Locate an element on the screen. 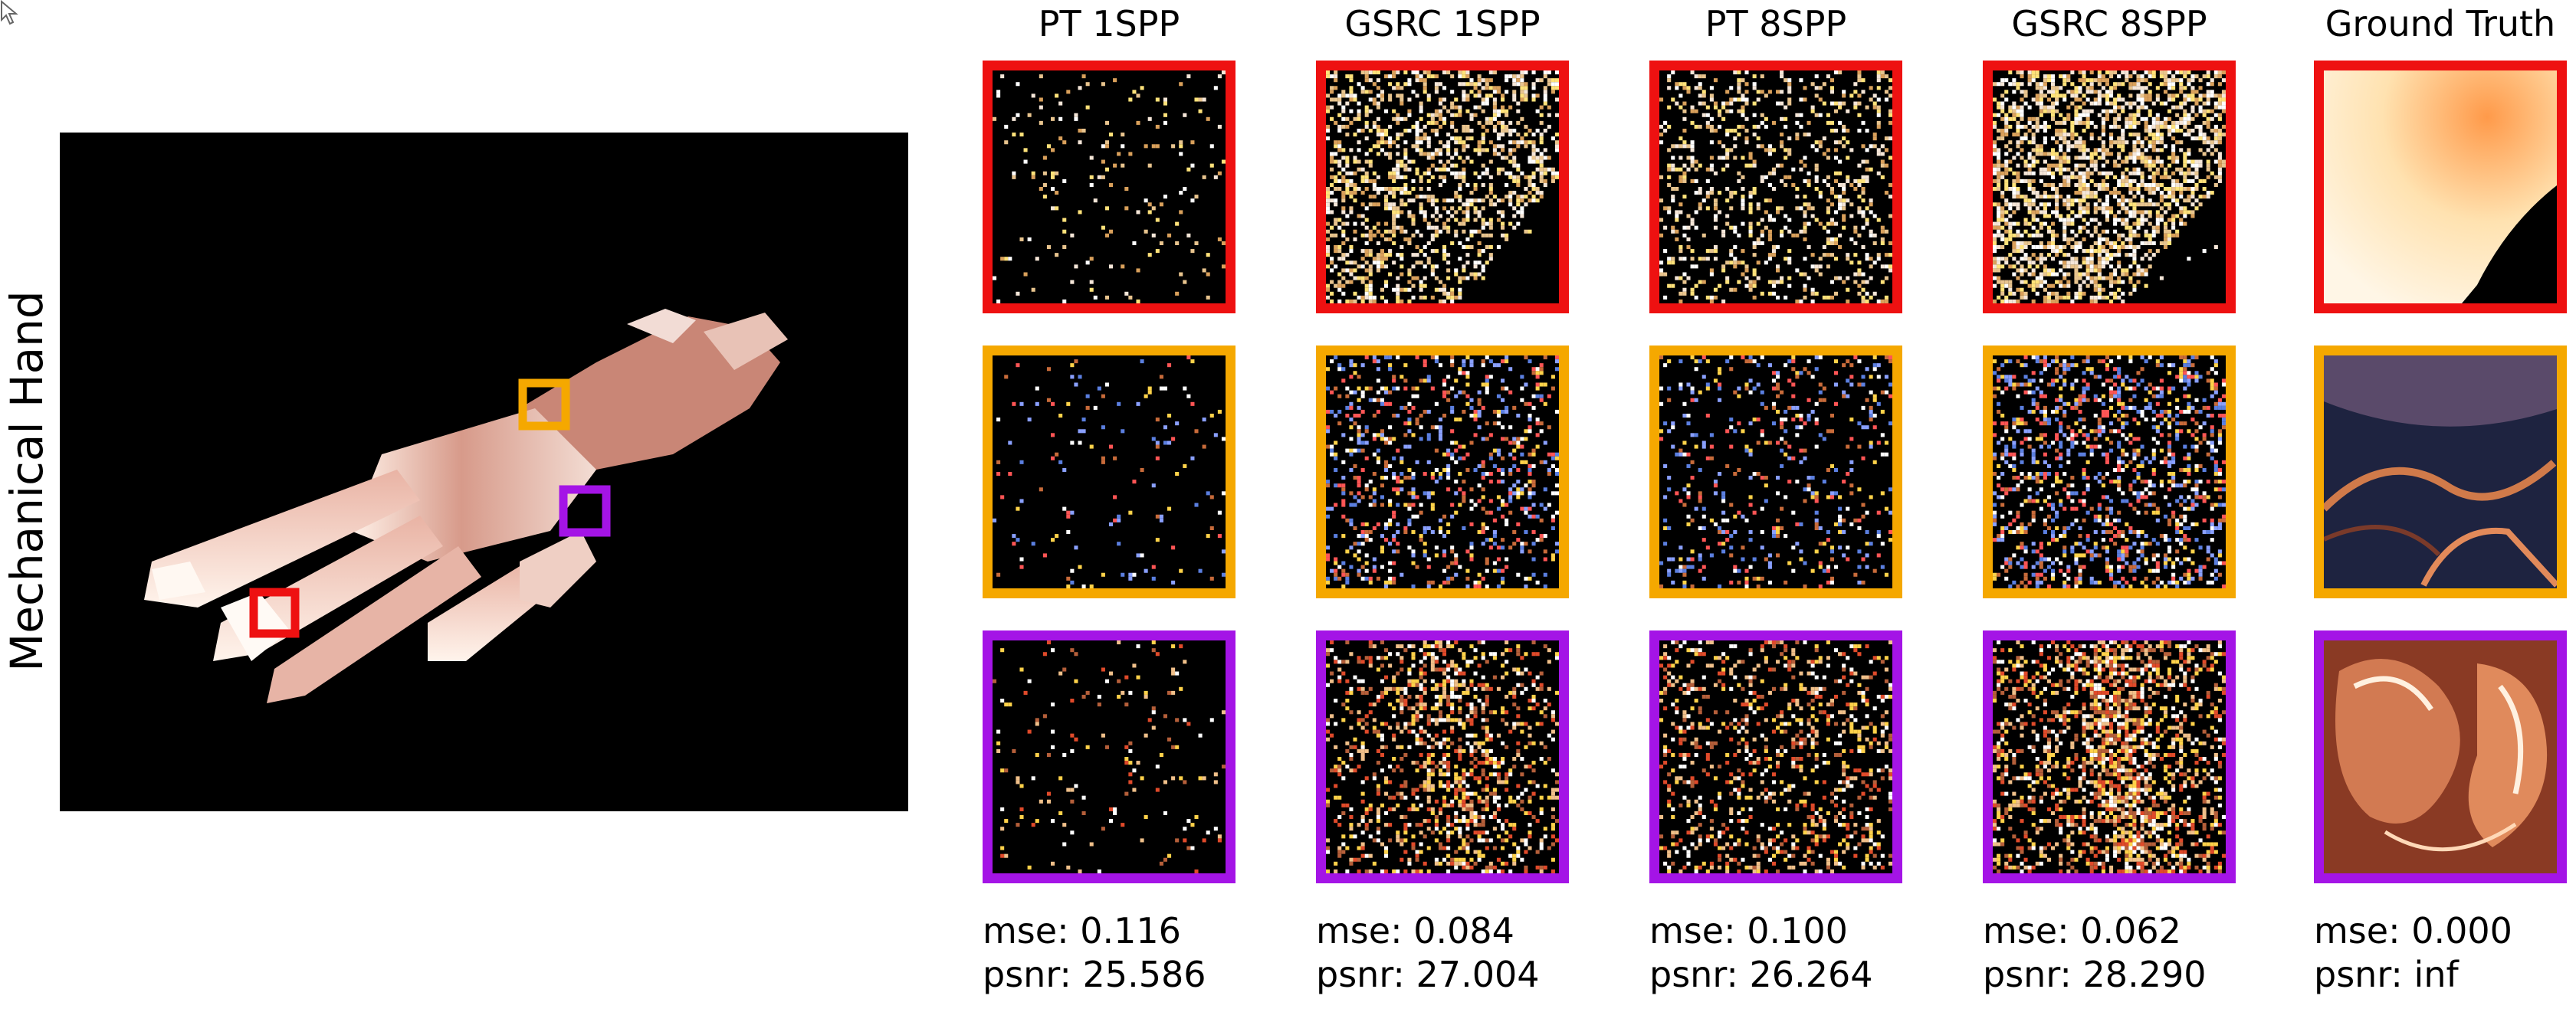 This screenshot has width=2576, height=1012. mse-value: mse: 0.000 is located at coordinates (2413, 930).